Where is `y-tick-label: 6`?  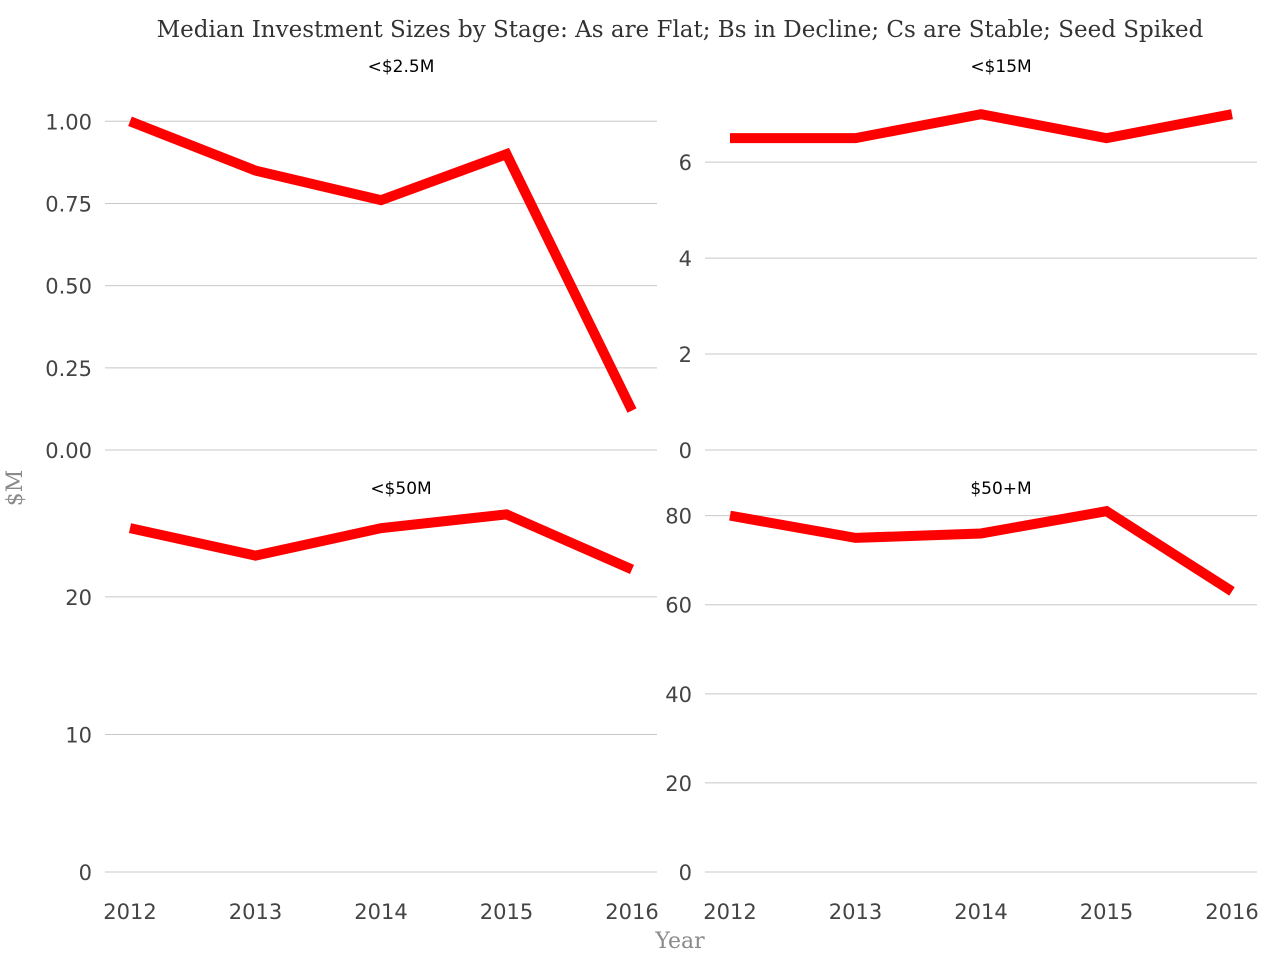
y-tick-label: 6 is located at coordinates (685, 163).